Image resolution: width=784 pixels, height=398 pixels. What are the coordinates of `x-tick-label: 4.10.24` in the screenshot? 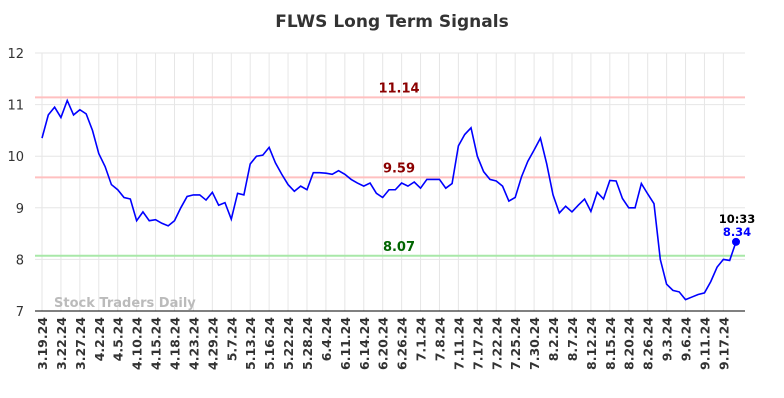 It's located at (137, 343).